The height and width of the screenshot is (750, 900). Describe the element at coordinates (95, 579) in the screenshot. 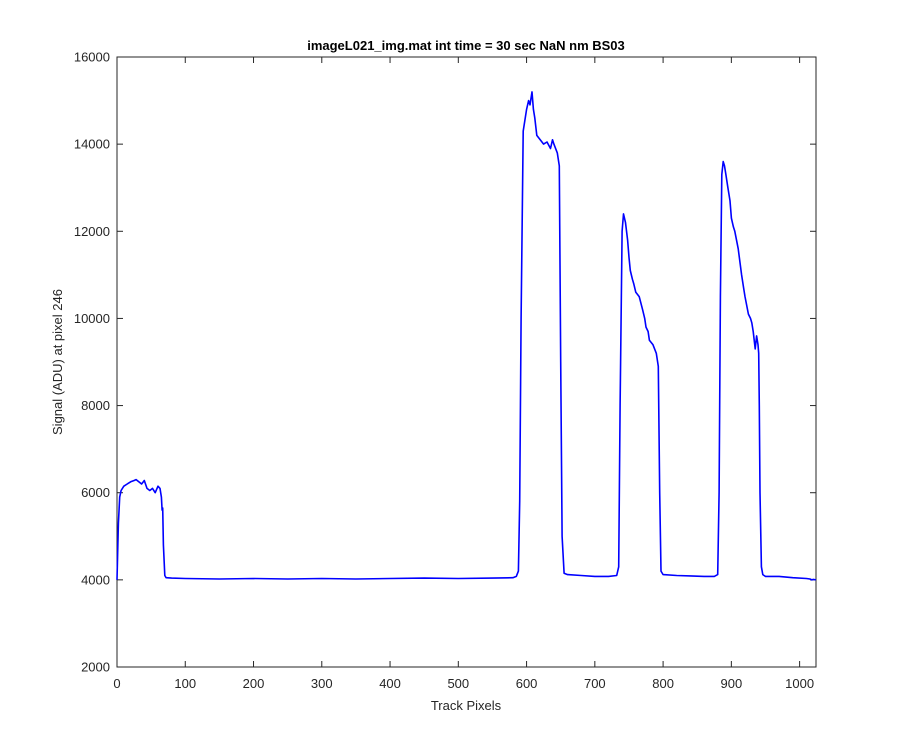

I see `y-tick-label: 4000` at that location.